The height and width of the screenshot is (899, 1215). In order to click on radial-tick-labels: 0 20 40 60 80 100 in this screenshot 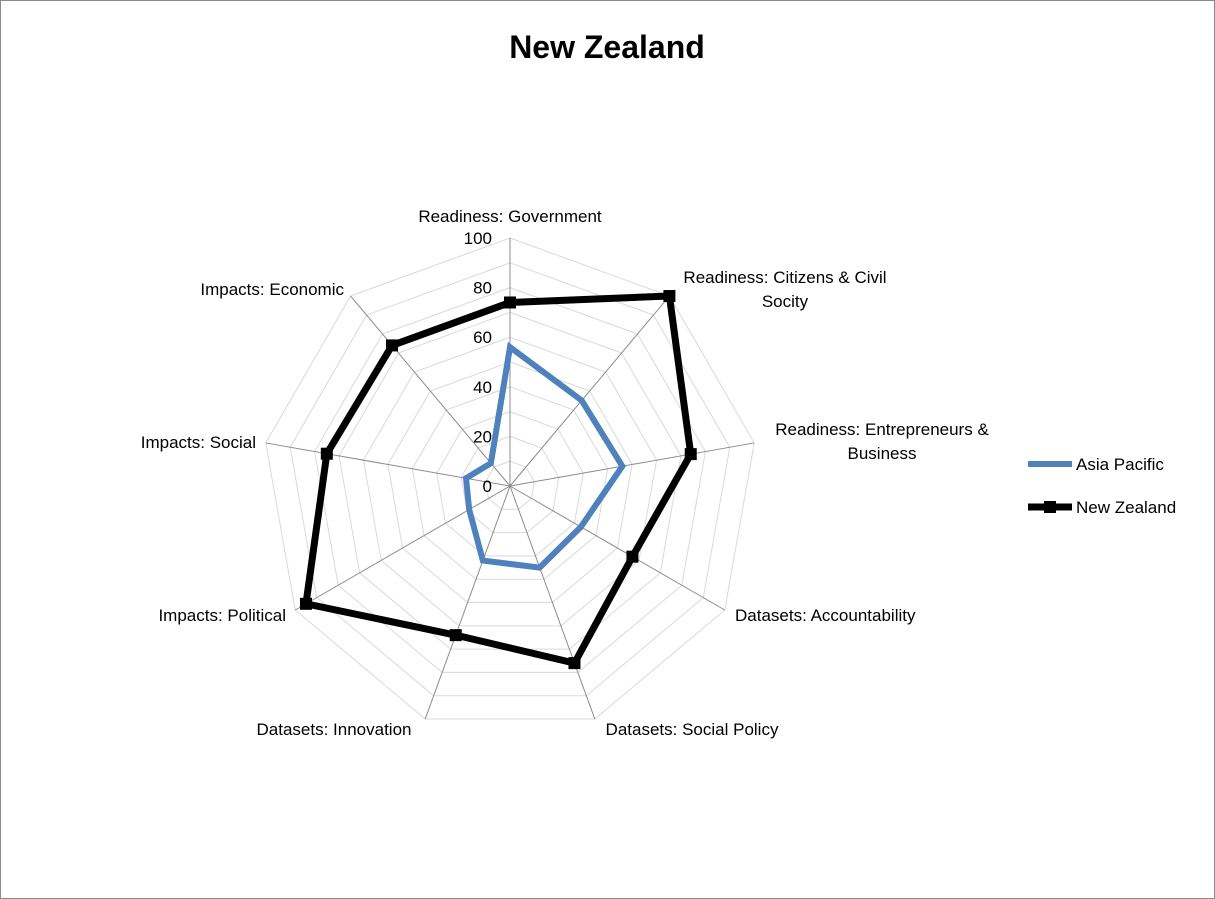, I will do `click(478, 362)`.